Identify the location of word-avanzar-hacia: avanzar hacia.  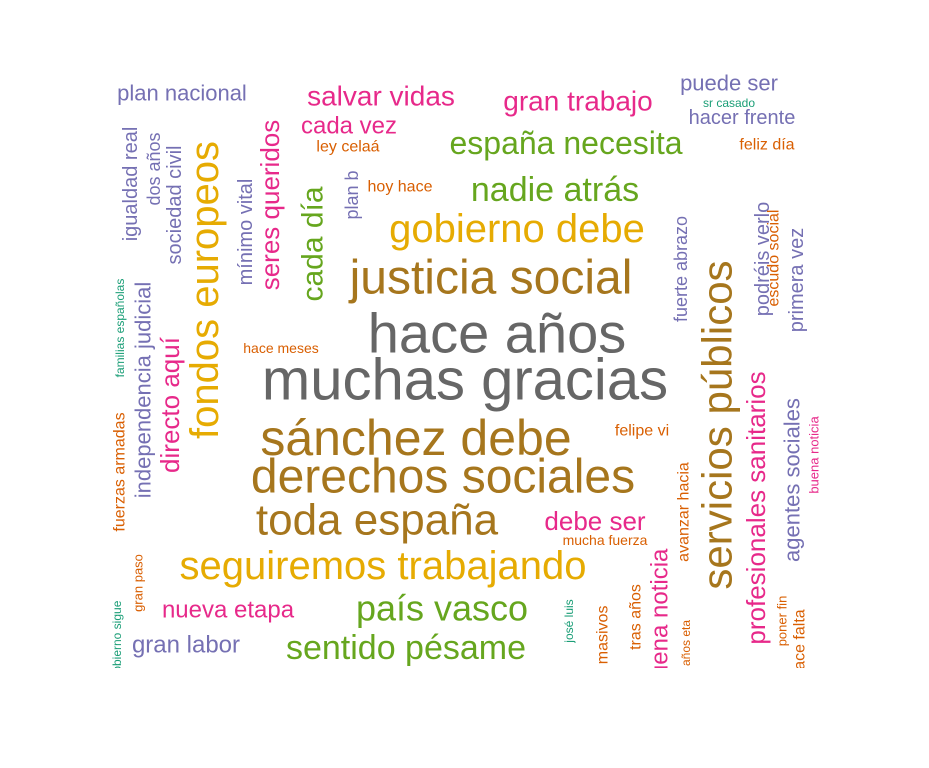
(684, 512).